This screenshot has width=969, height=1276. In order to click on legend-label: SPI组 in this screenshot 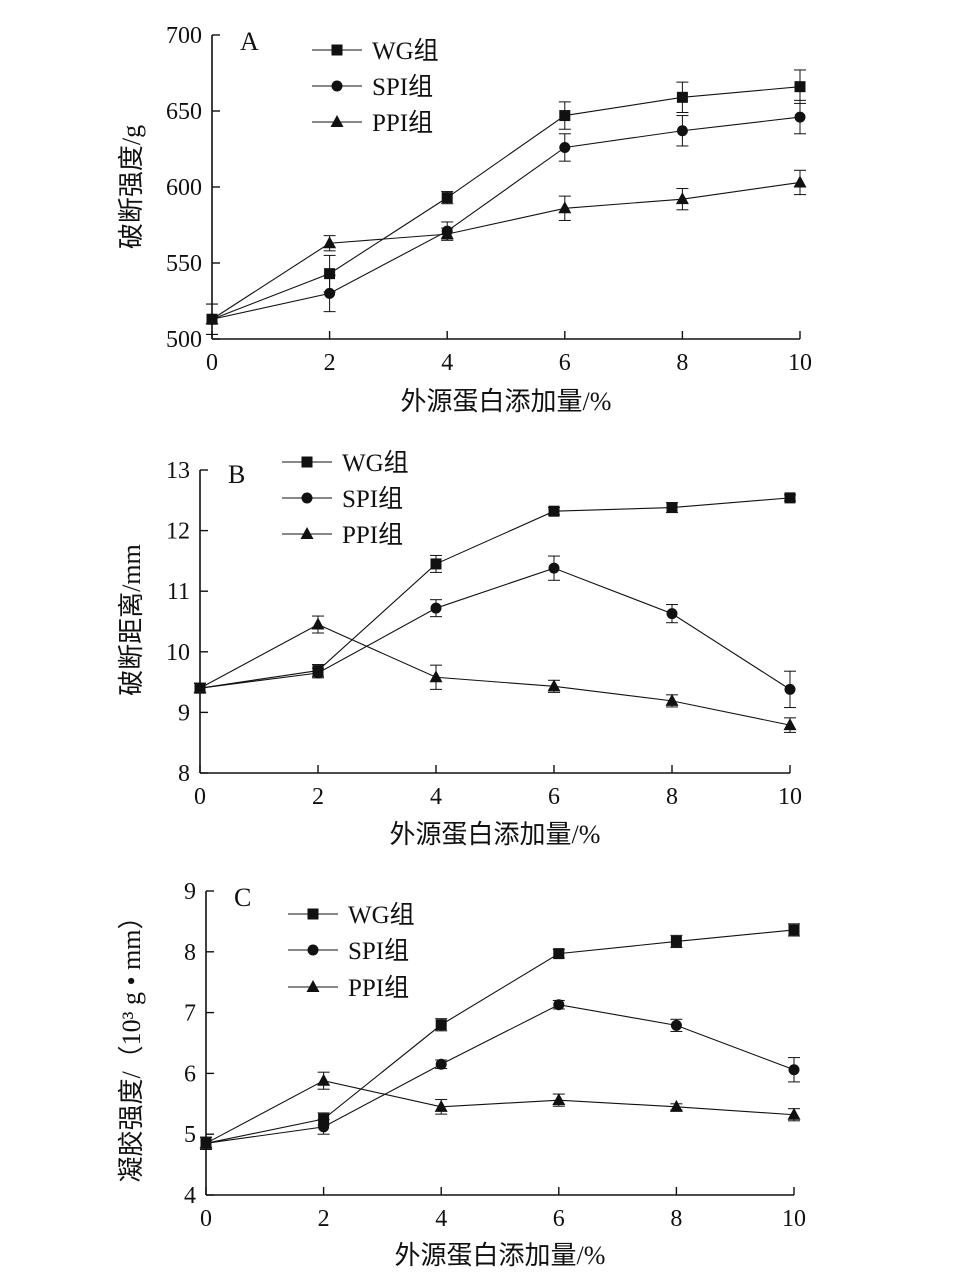, I will do `click(372, 499)`.